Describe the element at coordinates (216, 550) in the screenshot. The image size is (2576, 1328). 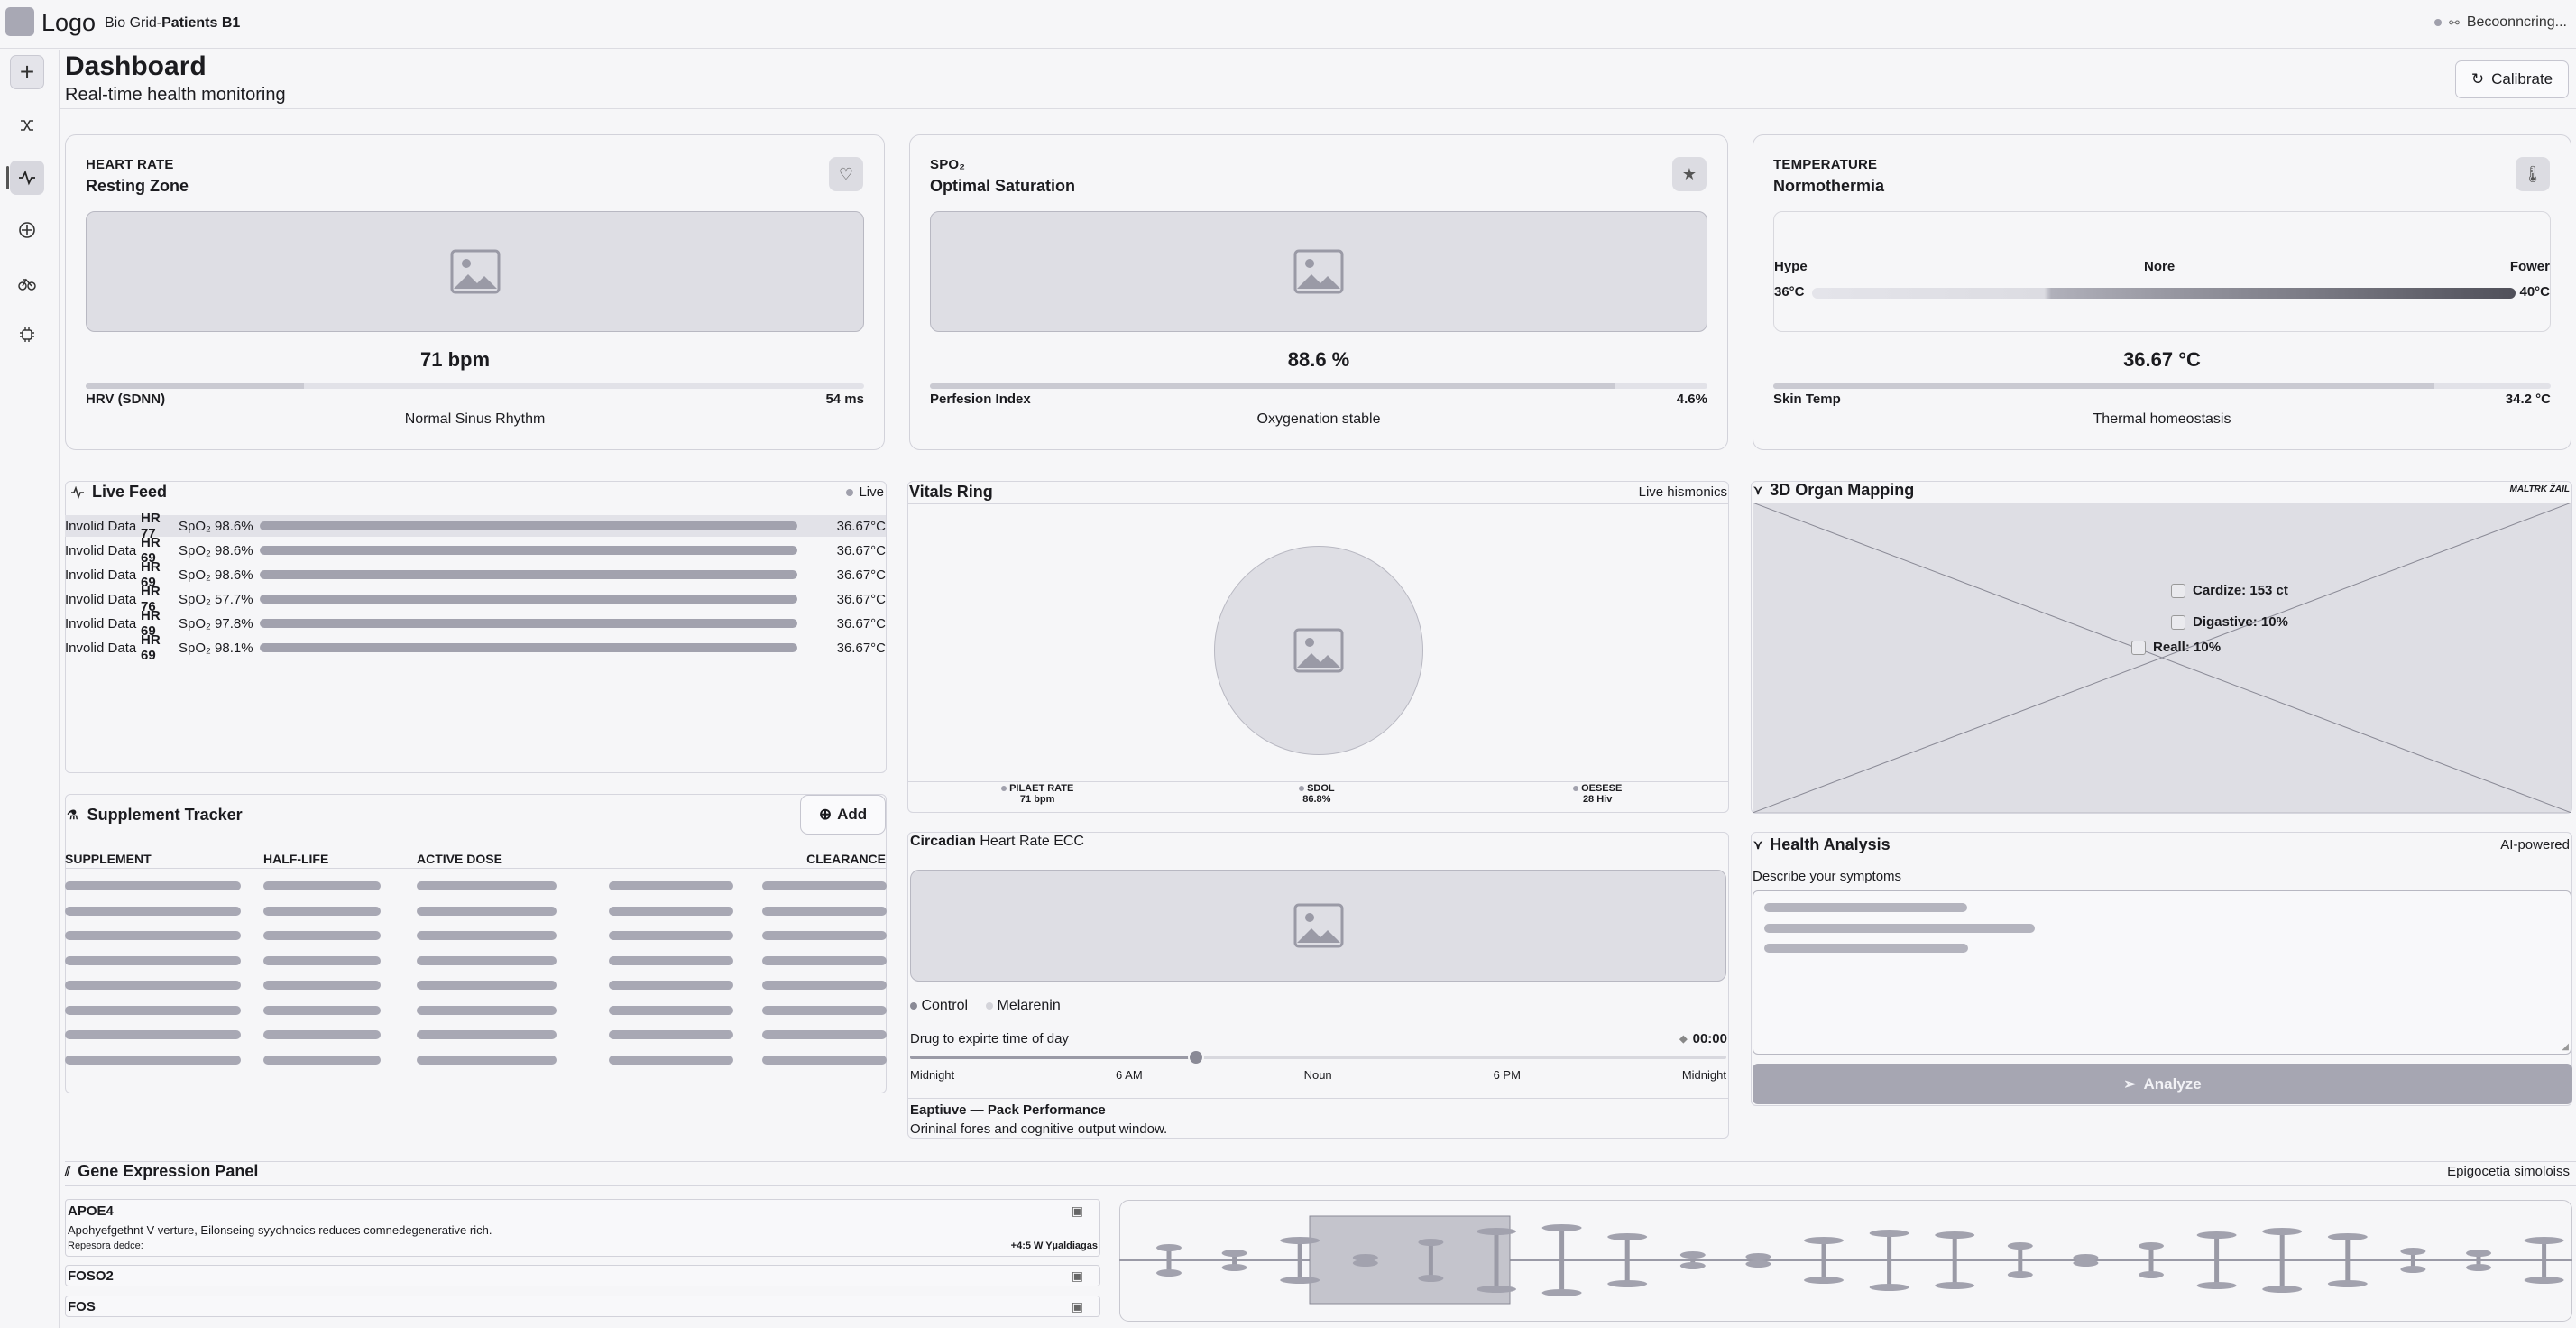
I see `feed-row-spo2: SpO₂ 98.6%` at that location.